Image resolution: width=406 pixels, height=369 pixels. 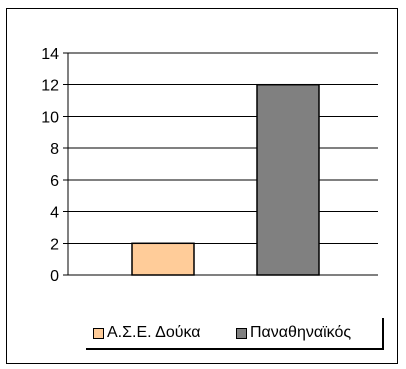 What do you see at coordinates (154, 332) in the screenshot?
I see `legend-label-ase-douka: Α.Σ.Ε. Δούκα` at bounding box center [154, 332].